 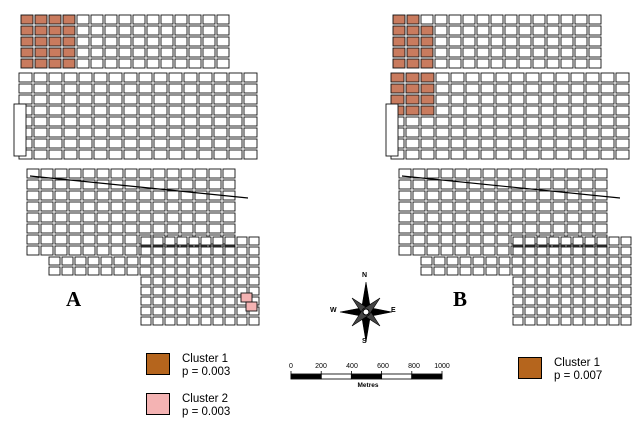 What do you see at coordinates (291, 366) in the screenshot?
I see `scale-tick-label: 0` at bounding box center [291, 366].